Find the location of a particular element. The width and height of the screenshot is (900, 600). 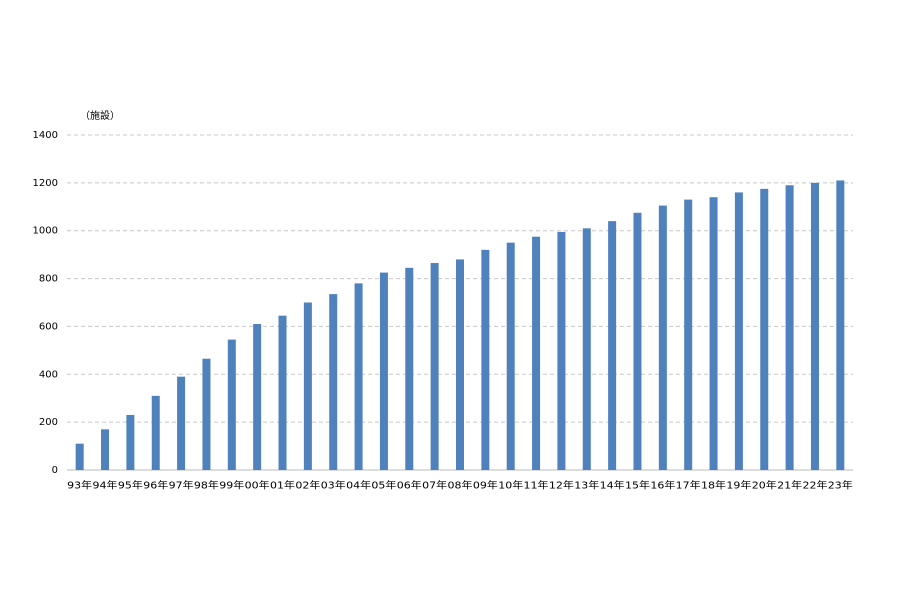

x-tick-label: 22年 is located at coordinates (815, 486).